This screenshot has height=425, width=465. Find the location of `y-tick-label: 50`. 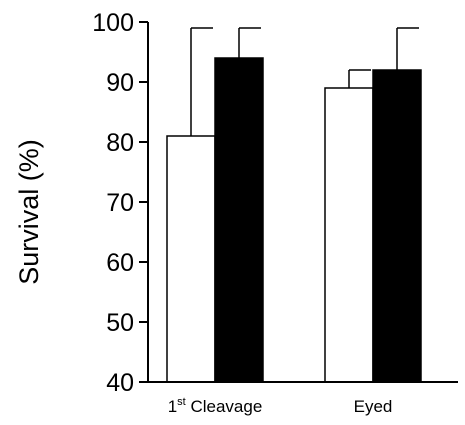

y-tick-label: 50 is located at coordinates (120, 323).